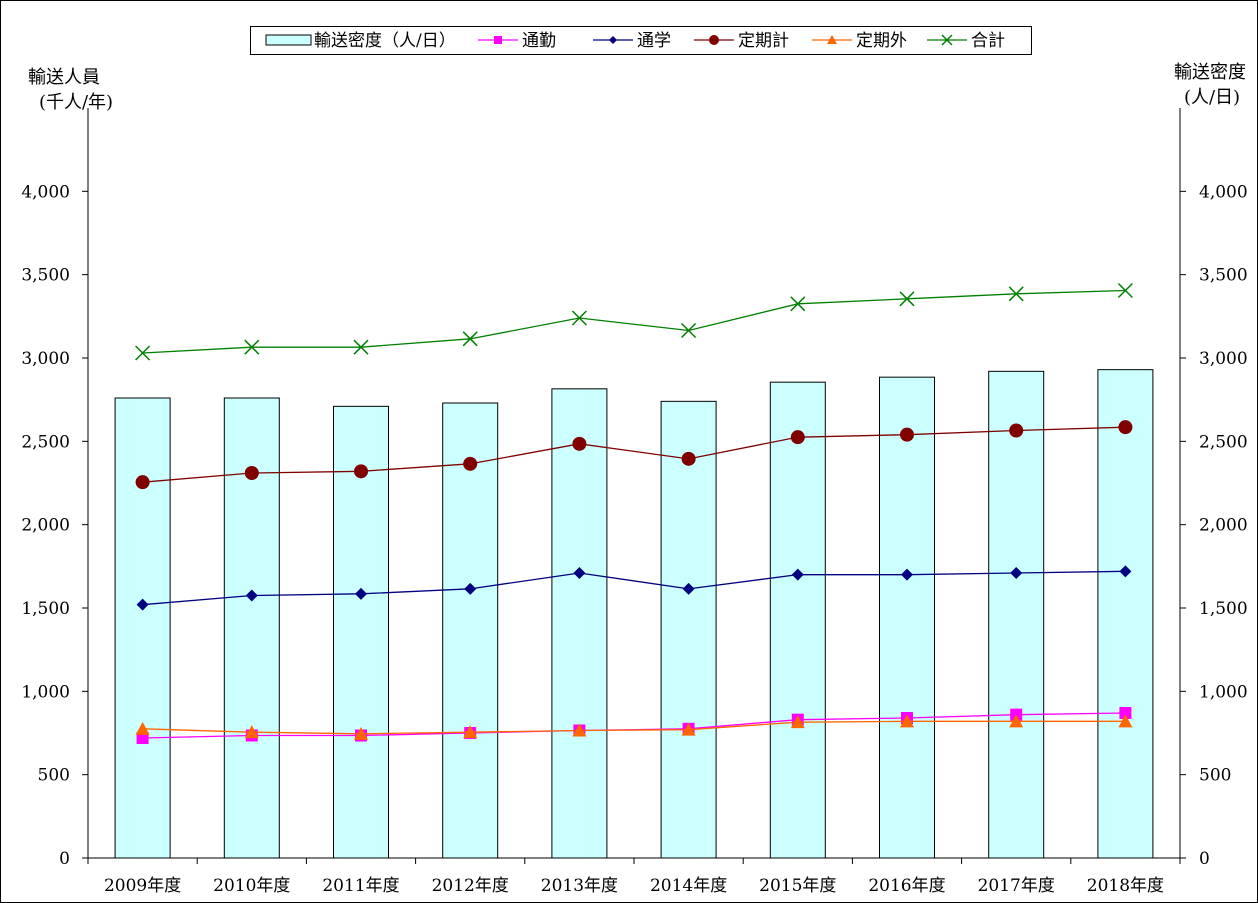 Image resolution: width=1258 pixels, height=903 pixels. Describe the element at coordinates (470, 588) in the screenshot. I see `point-通学-2012年度` at that location.